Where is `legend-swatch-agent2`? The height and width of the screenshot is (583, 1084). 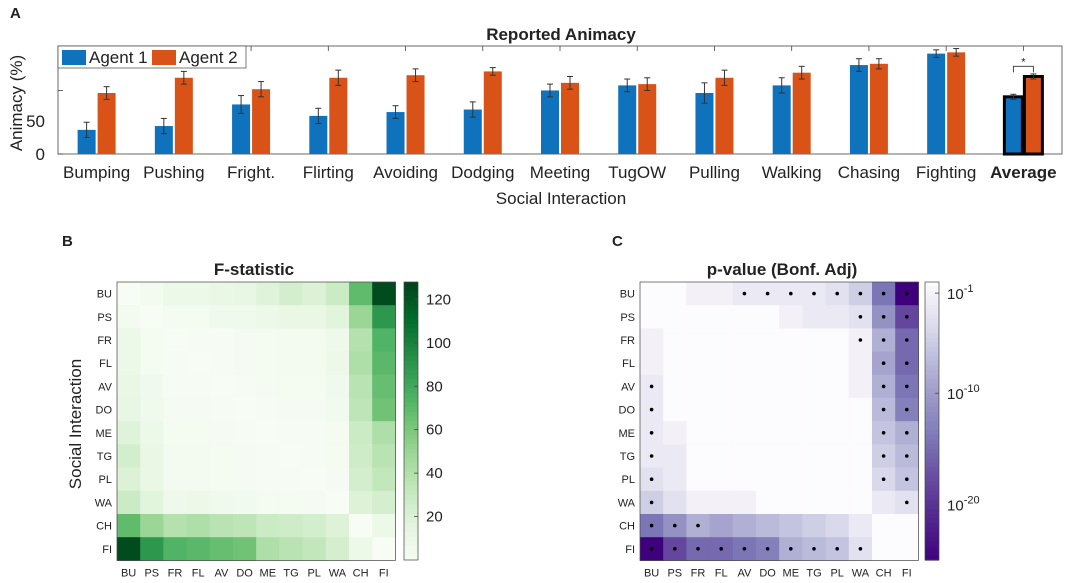
legend-swatch-agent2 is located at coordinates (164, 57).